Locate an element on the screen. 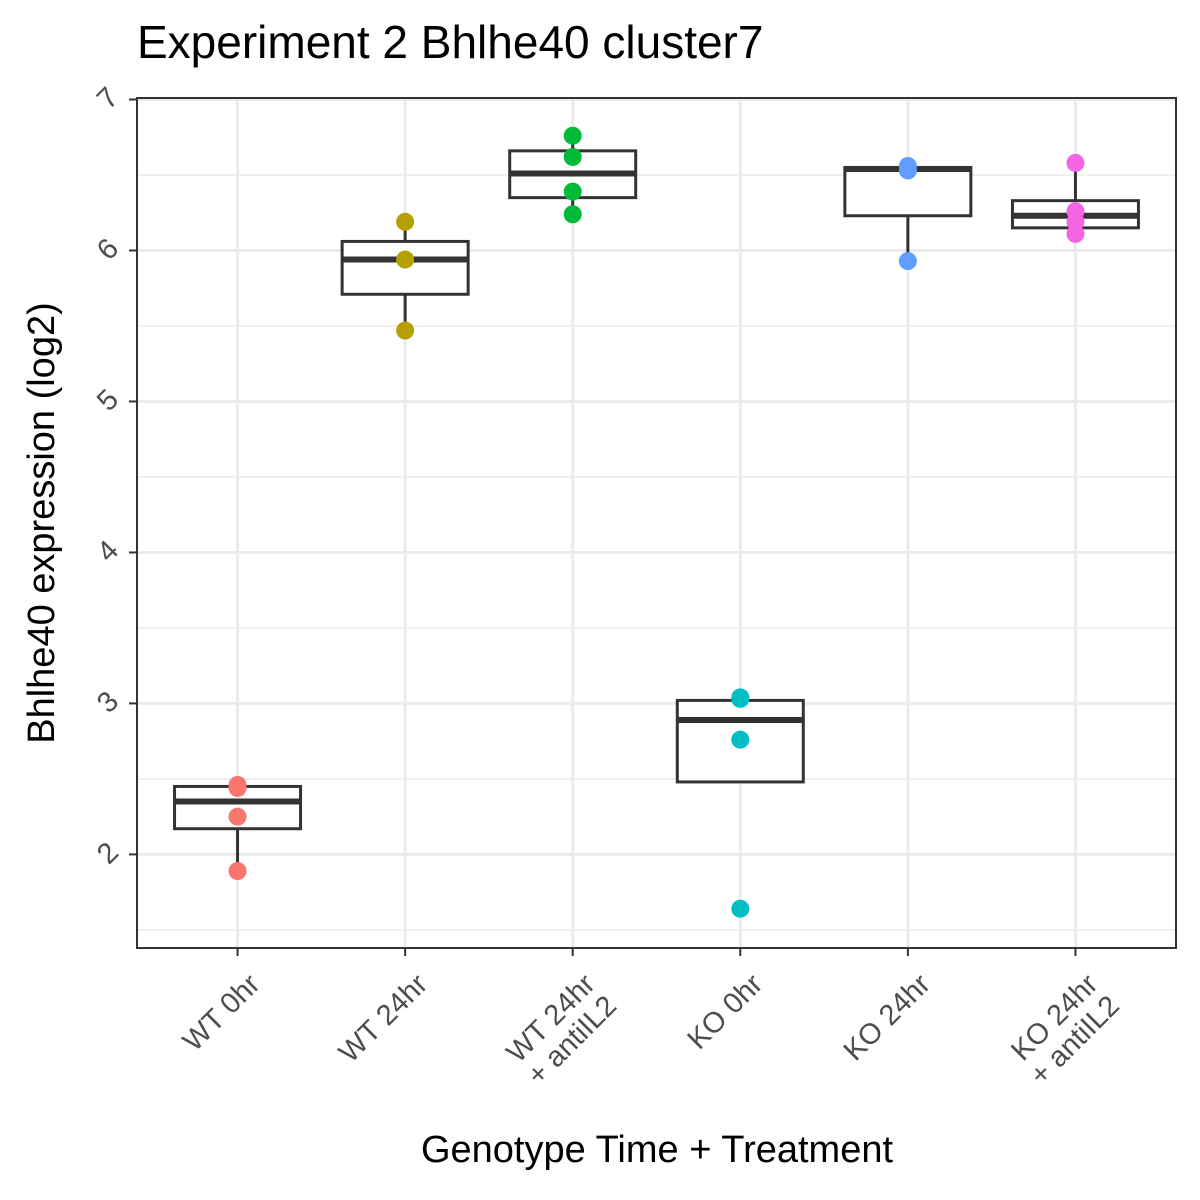  y-axis-label: Bhlhe40 expression (log2) is located at coordinates (42, 523).